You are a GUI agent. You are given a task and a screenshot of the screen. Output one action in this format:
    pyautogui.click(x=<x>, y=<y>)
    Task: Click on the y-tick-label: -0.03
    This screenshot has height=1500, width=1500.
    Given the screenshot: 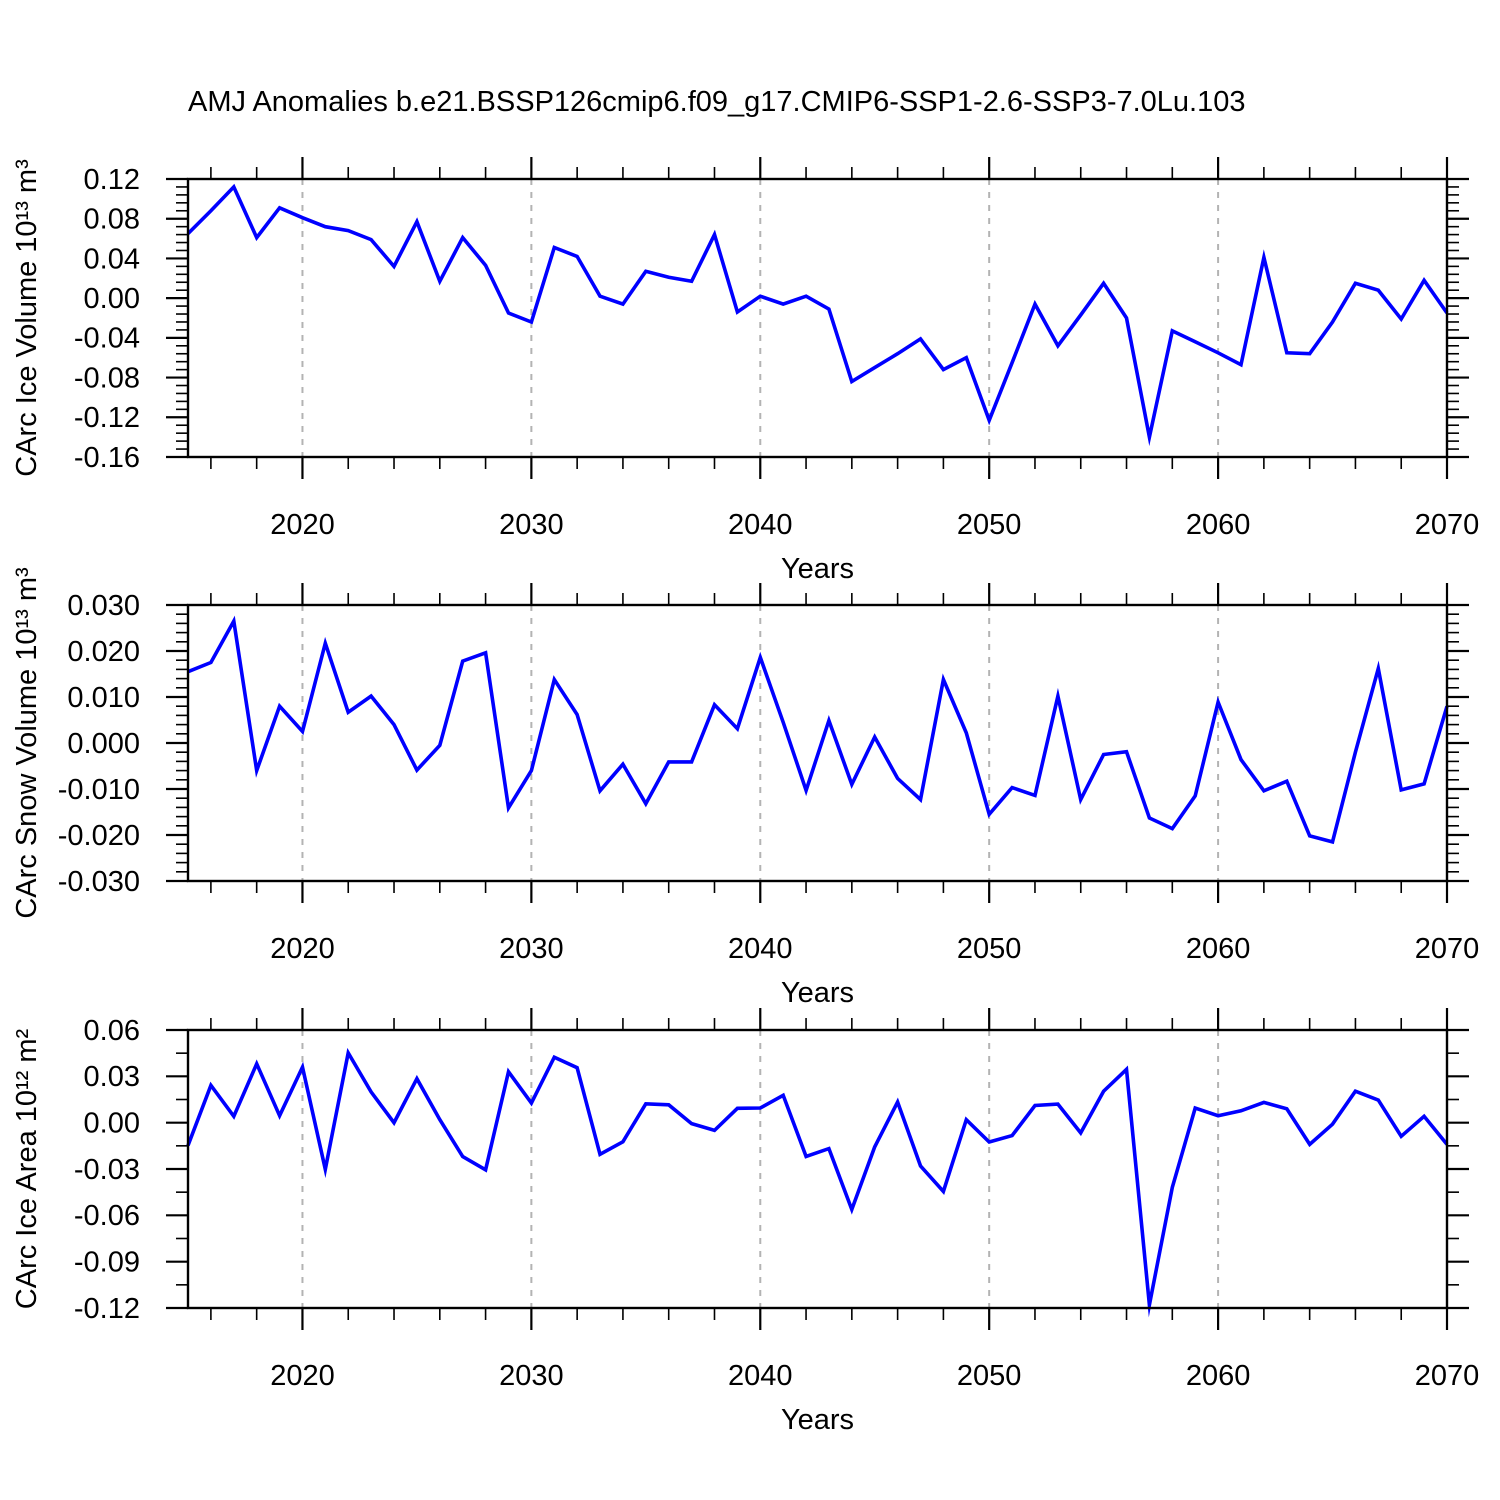 What is the action you would take?
    pyautogui.click(x=107, y=1170)
    